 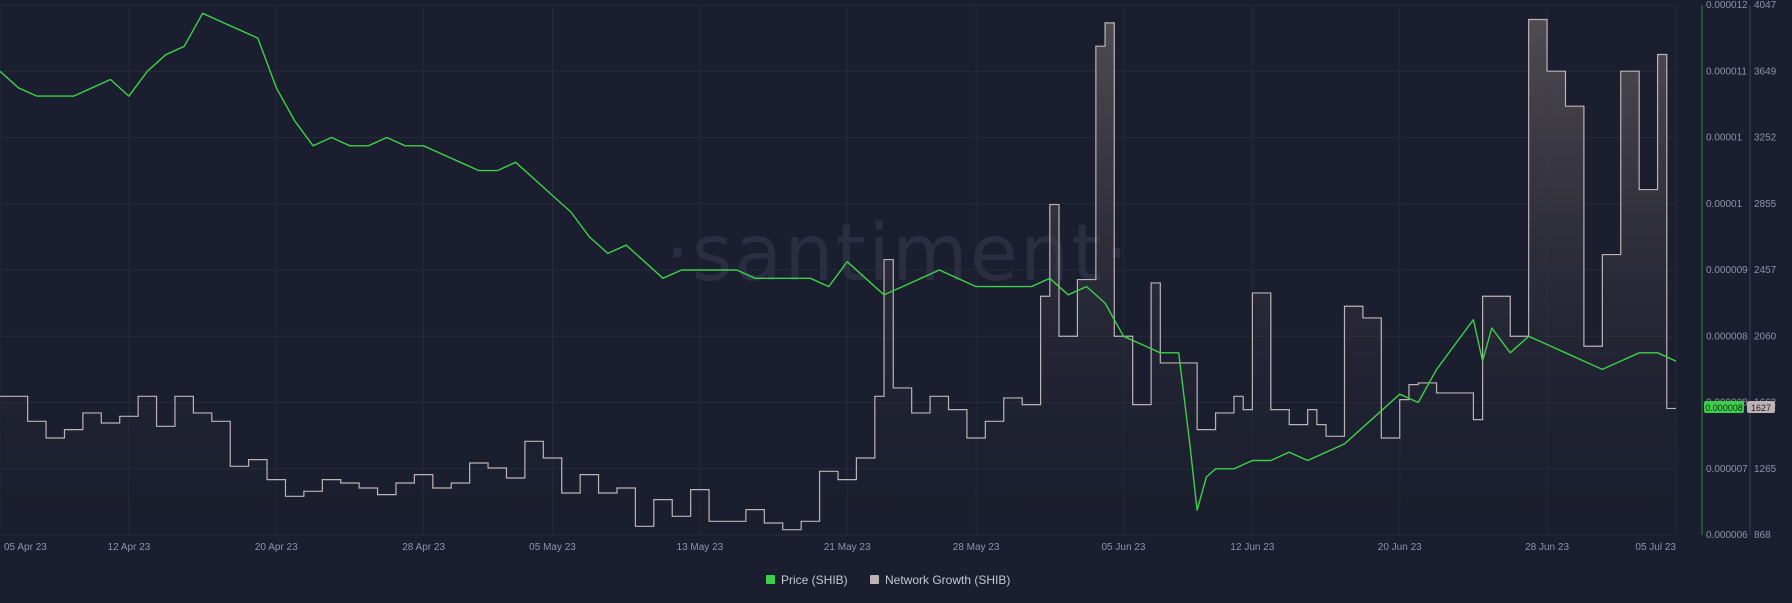 I want to click on network-axis-tick-label: 2060, so click(x=1765, y=336).